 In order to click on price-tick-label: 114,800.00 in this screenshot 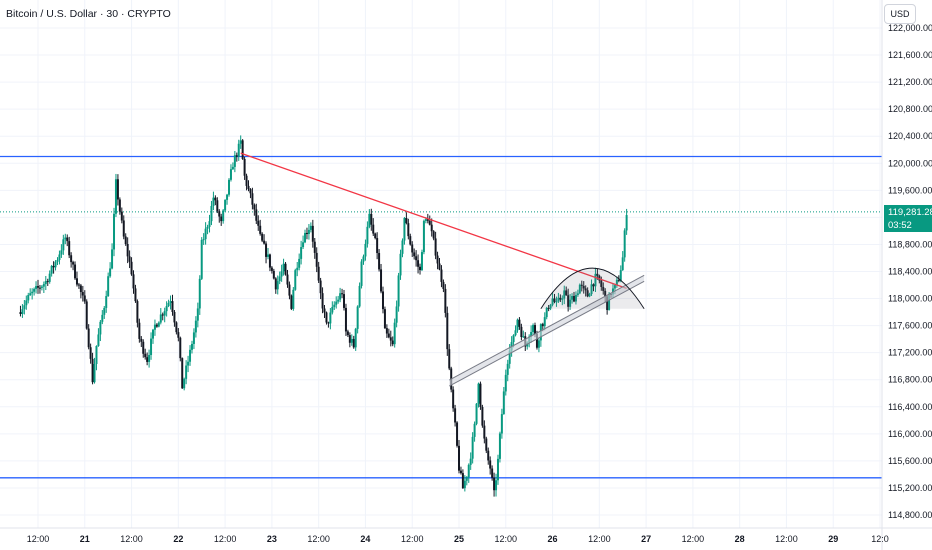, I will do `click(910, 515)`.